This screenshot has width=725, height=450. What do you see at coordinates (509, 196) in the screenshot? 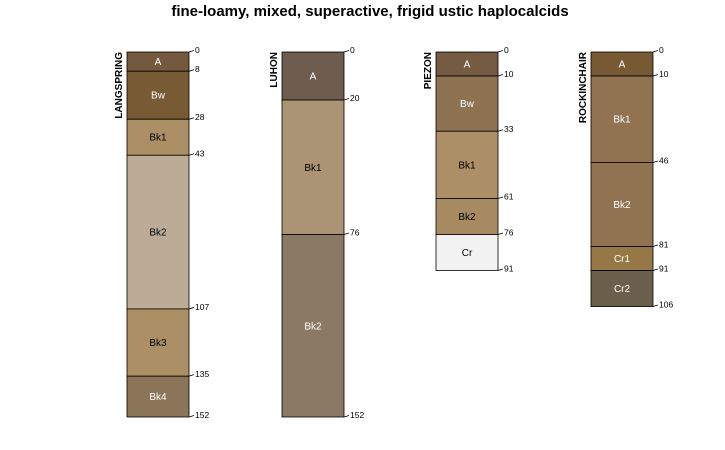
I see `depth-label: 61` at bounding box center [509, 196].